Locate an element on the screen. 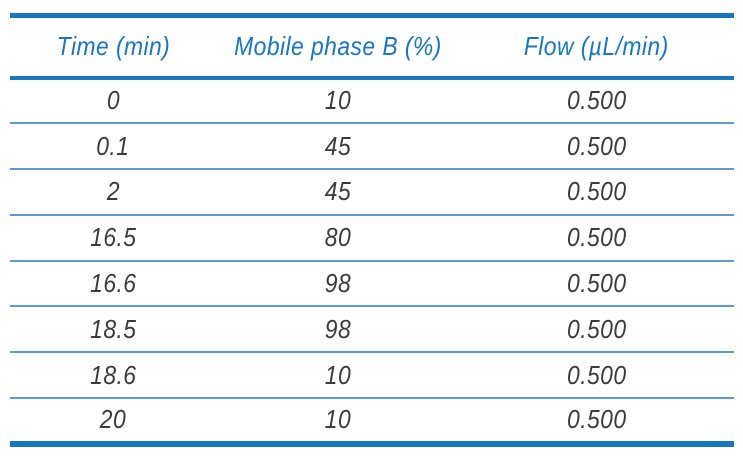 The height and width of the screenshot is (469, 743). cell-time-value: 18.6 is located at coordinates (113, 374).